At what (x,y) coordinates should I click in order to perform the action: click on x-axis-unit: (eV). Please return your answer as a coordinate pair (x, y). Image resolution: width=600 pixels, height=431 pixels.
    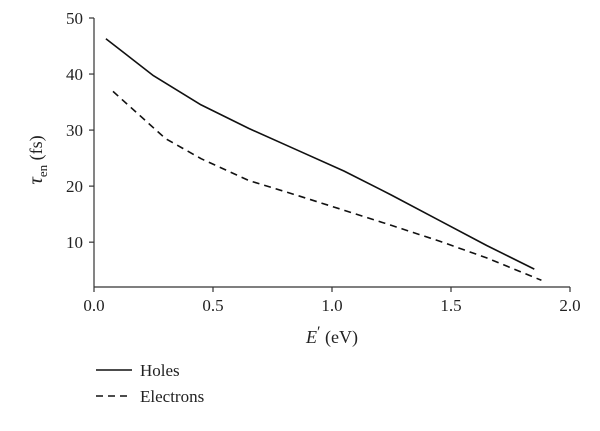
    Looking at the image, I should click on (339, 337).